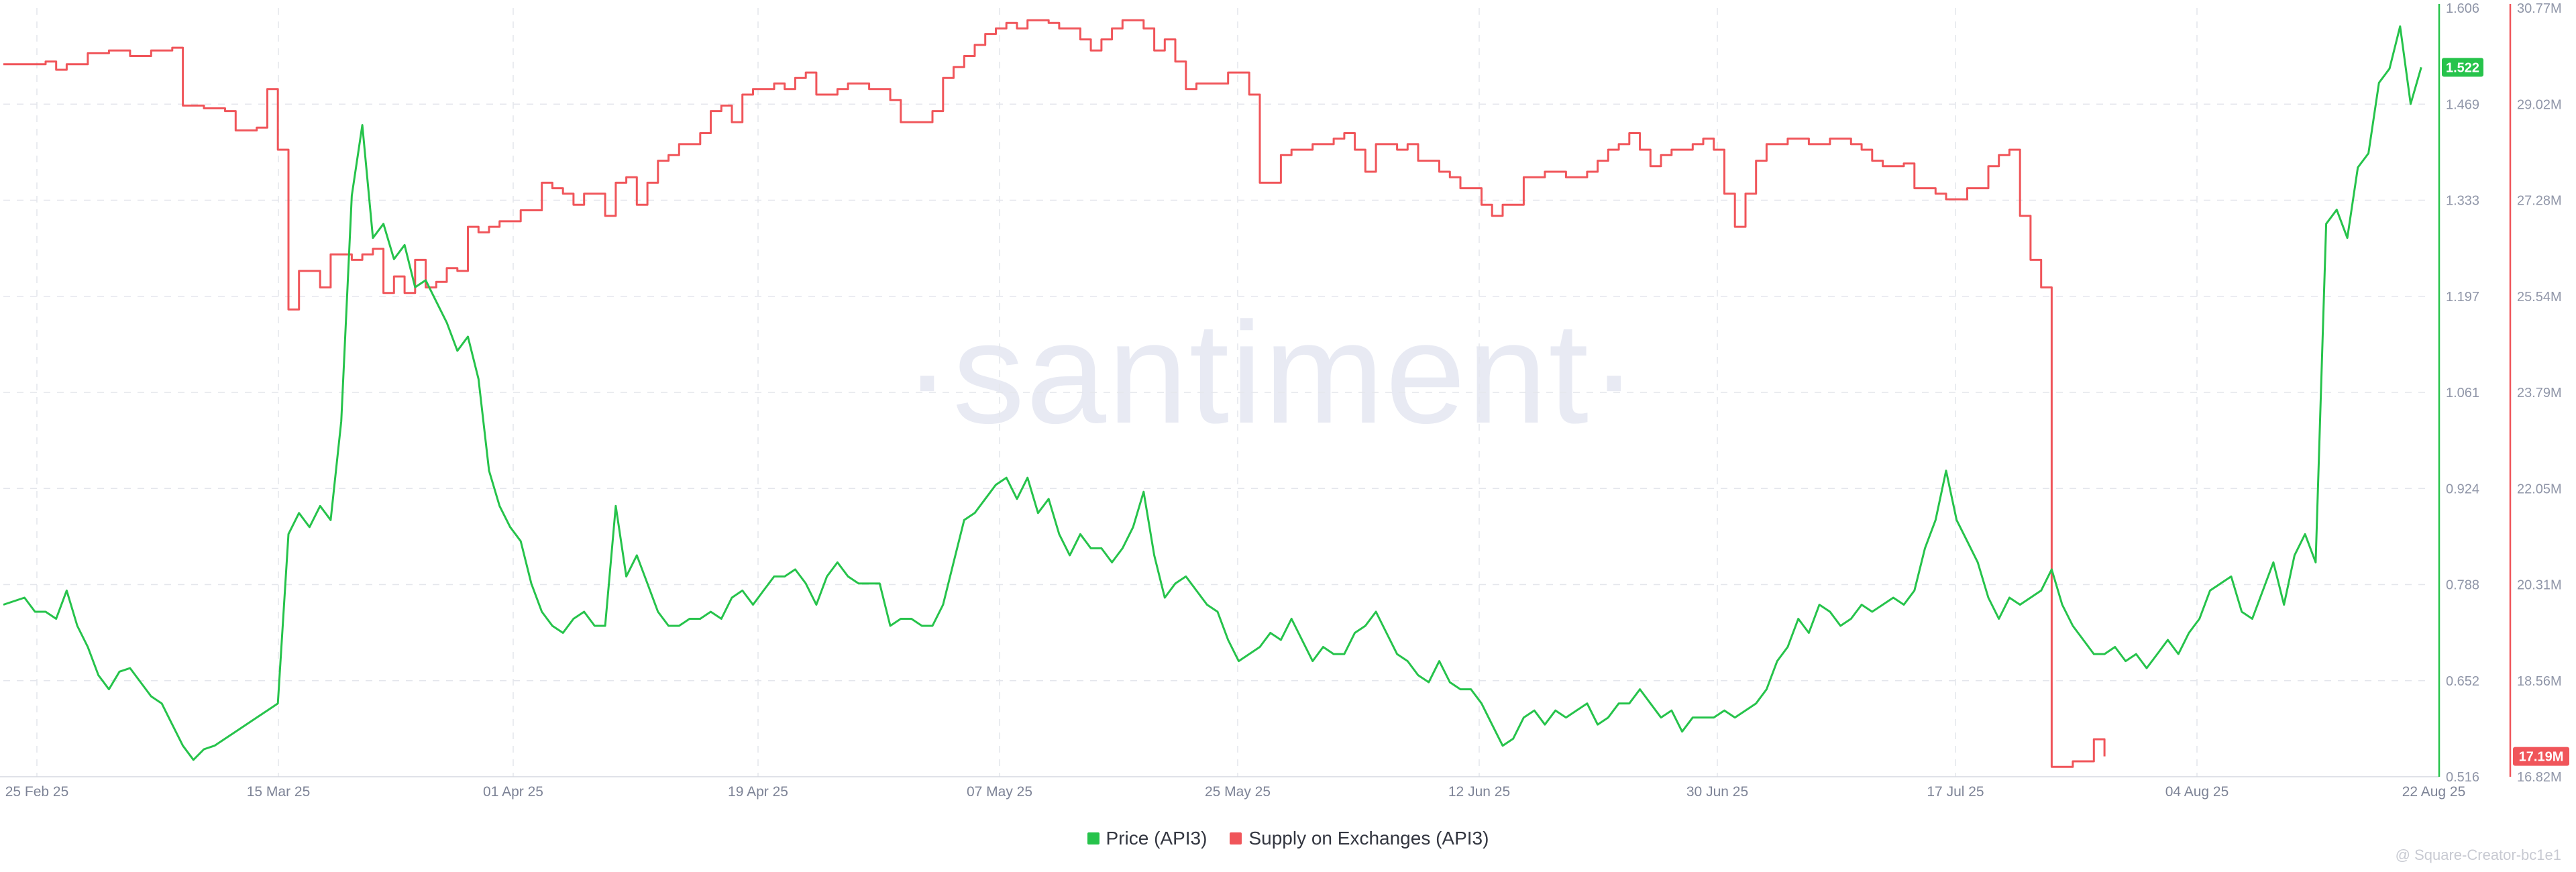 This screenshot has width=2576, height=872. Describe the element at coordinates (2539, 298) in the screenshot. I see `right-axis-tick-label: 25.54M` at that location.